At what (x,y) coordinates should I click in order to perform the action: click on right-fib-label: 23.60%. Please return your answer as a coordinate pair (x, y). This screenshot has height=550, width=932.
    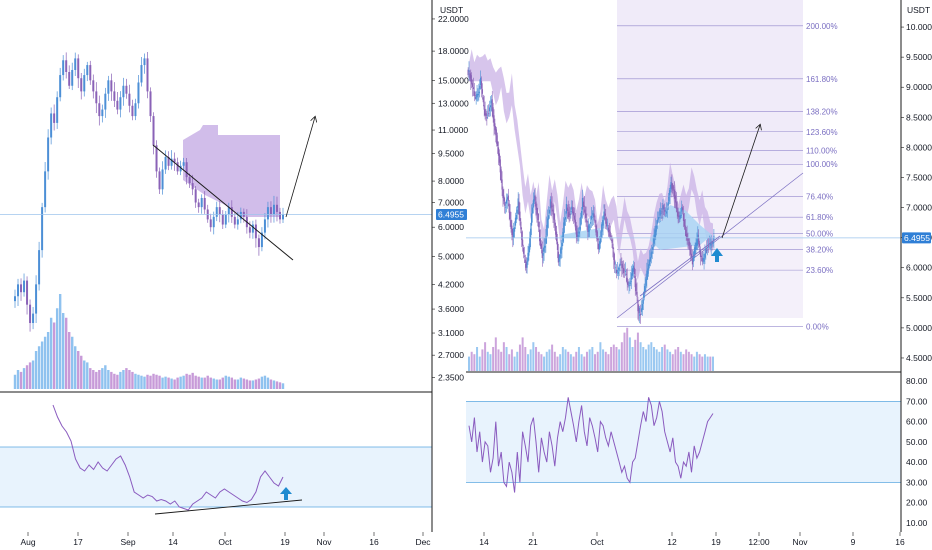
    Looking at the image, I should click on (819, 270).